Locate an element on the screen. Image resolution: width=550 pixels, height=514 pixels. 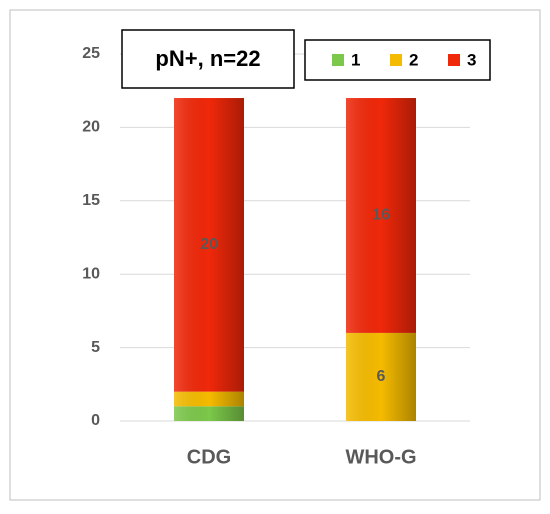
x-tick-label: CDG is located at coordinates (209, 457).